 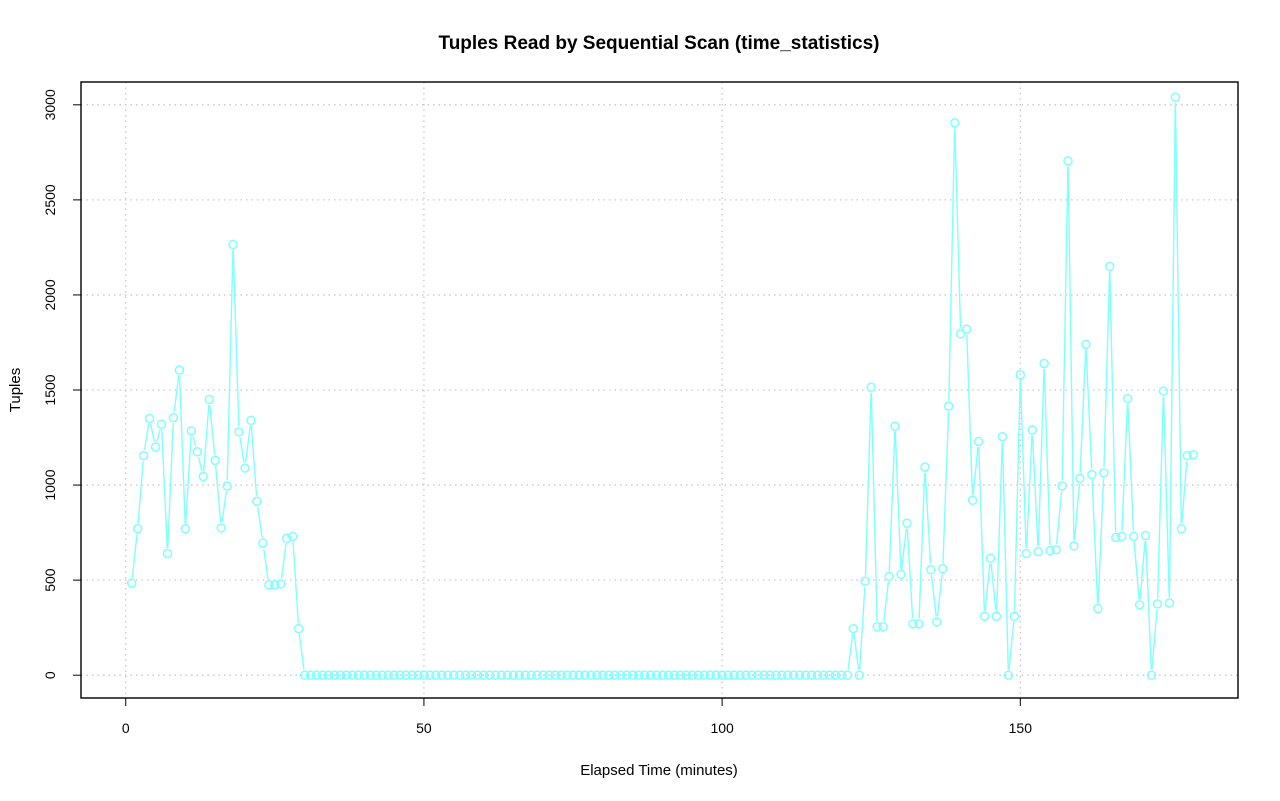 I want to click on y-axis-label: Tuples, so click(x=15, y=390).